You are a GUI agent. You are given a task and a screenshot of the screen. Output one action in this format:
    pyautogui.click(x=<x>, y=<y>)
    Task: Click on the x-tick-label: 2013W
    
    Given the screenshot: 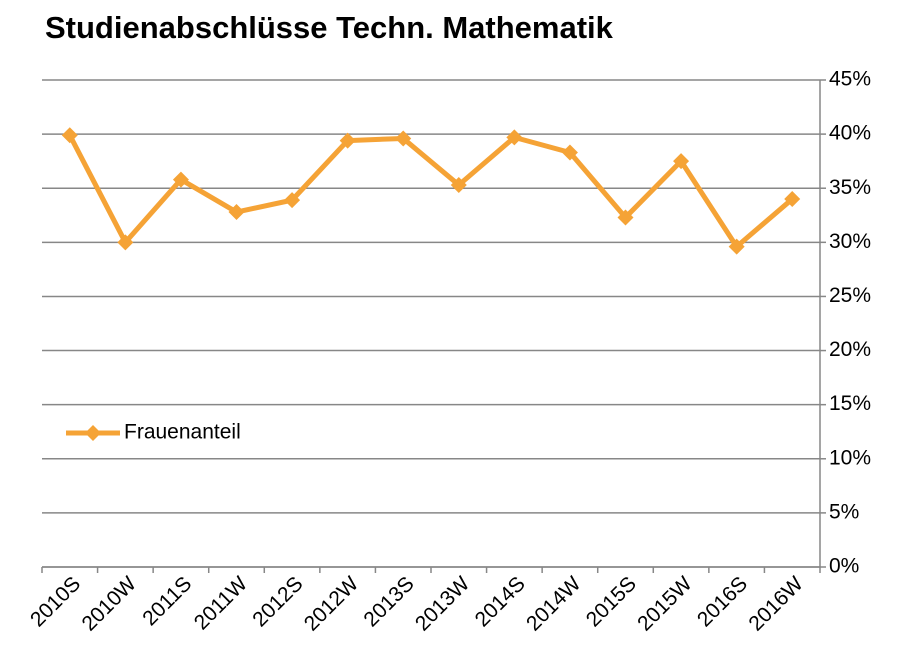 What is the action you would take?
    pyautogui.click(x=442, y=603)
    